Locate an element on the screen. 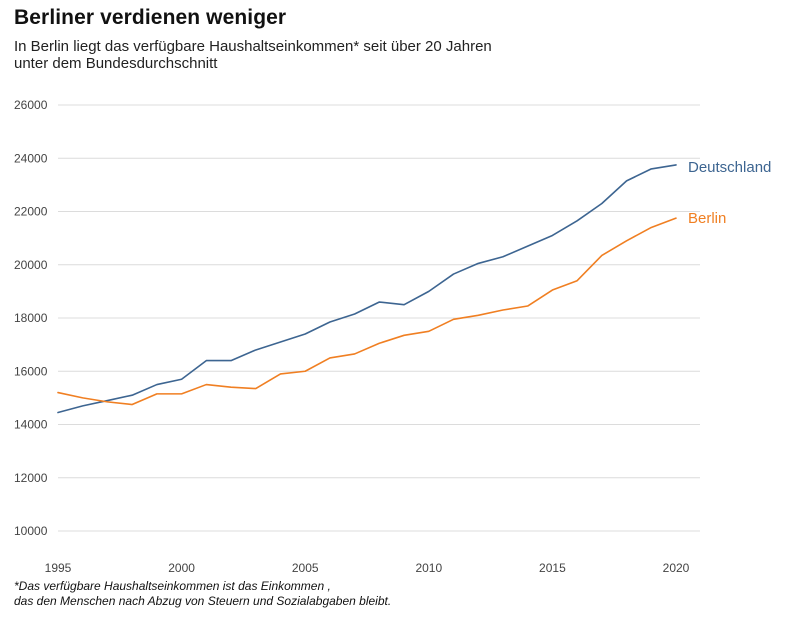 This screenshot has height=620, width=800. y-tick-label: 16000 is located at coordinates (31, 371).